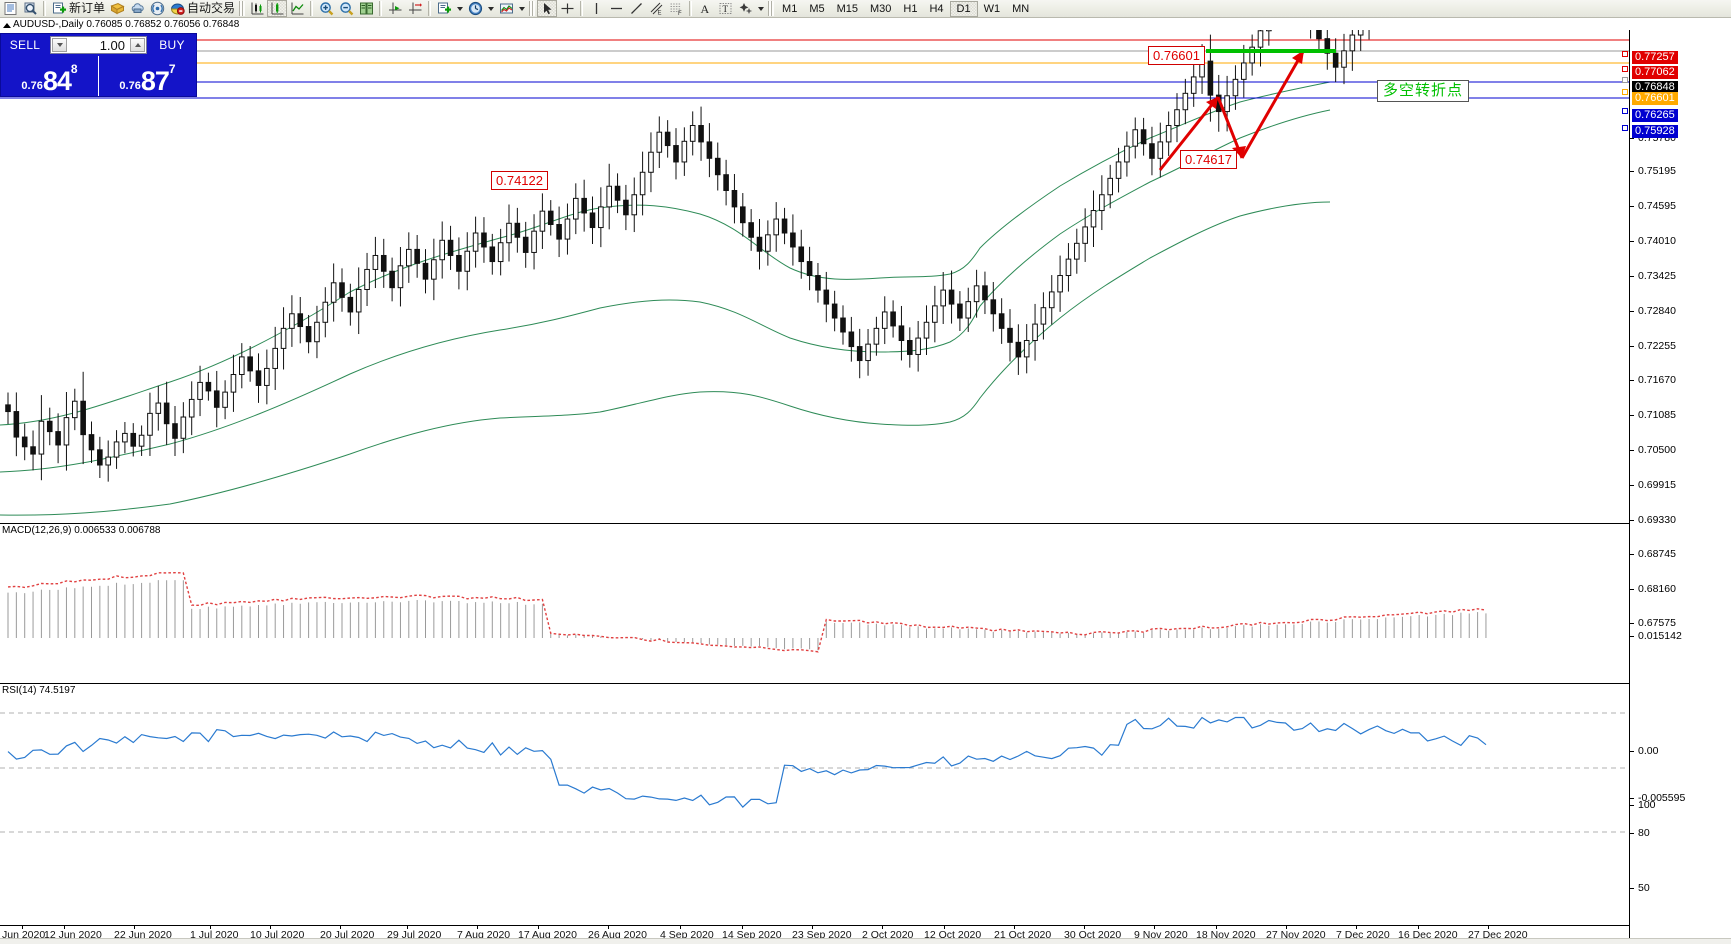 This screenshot has width=1731, height=944. What do you see at coordinates (112, 45) in the screenshot?
I see `volume-input: 1.00` at bounding box center [112, 45].